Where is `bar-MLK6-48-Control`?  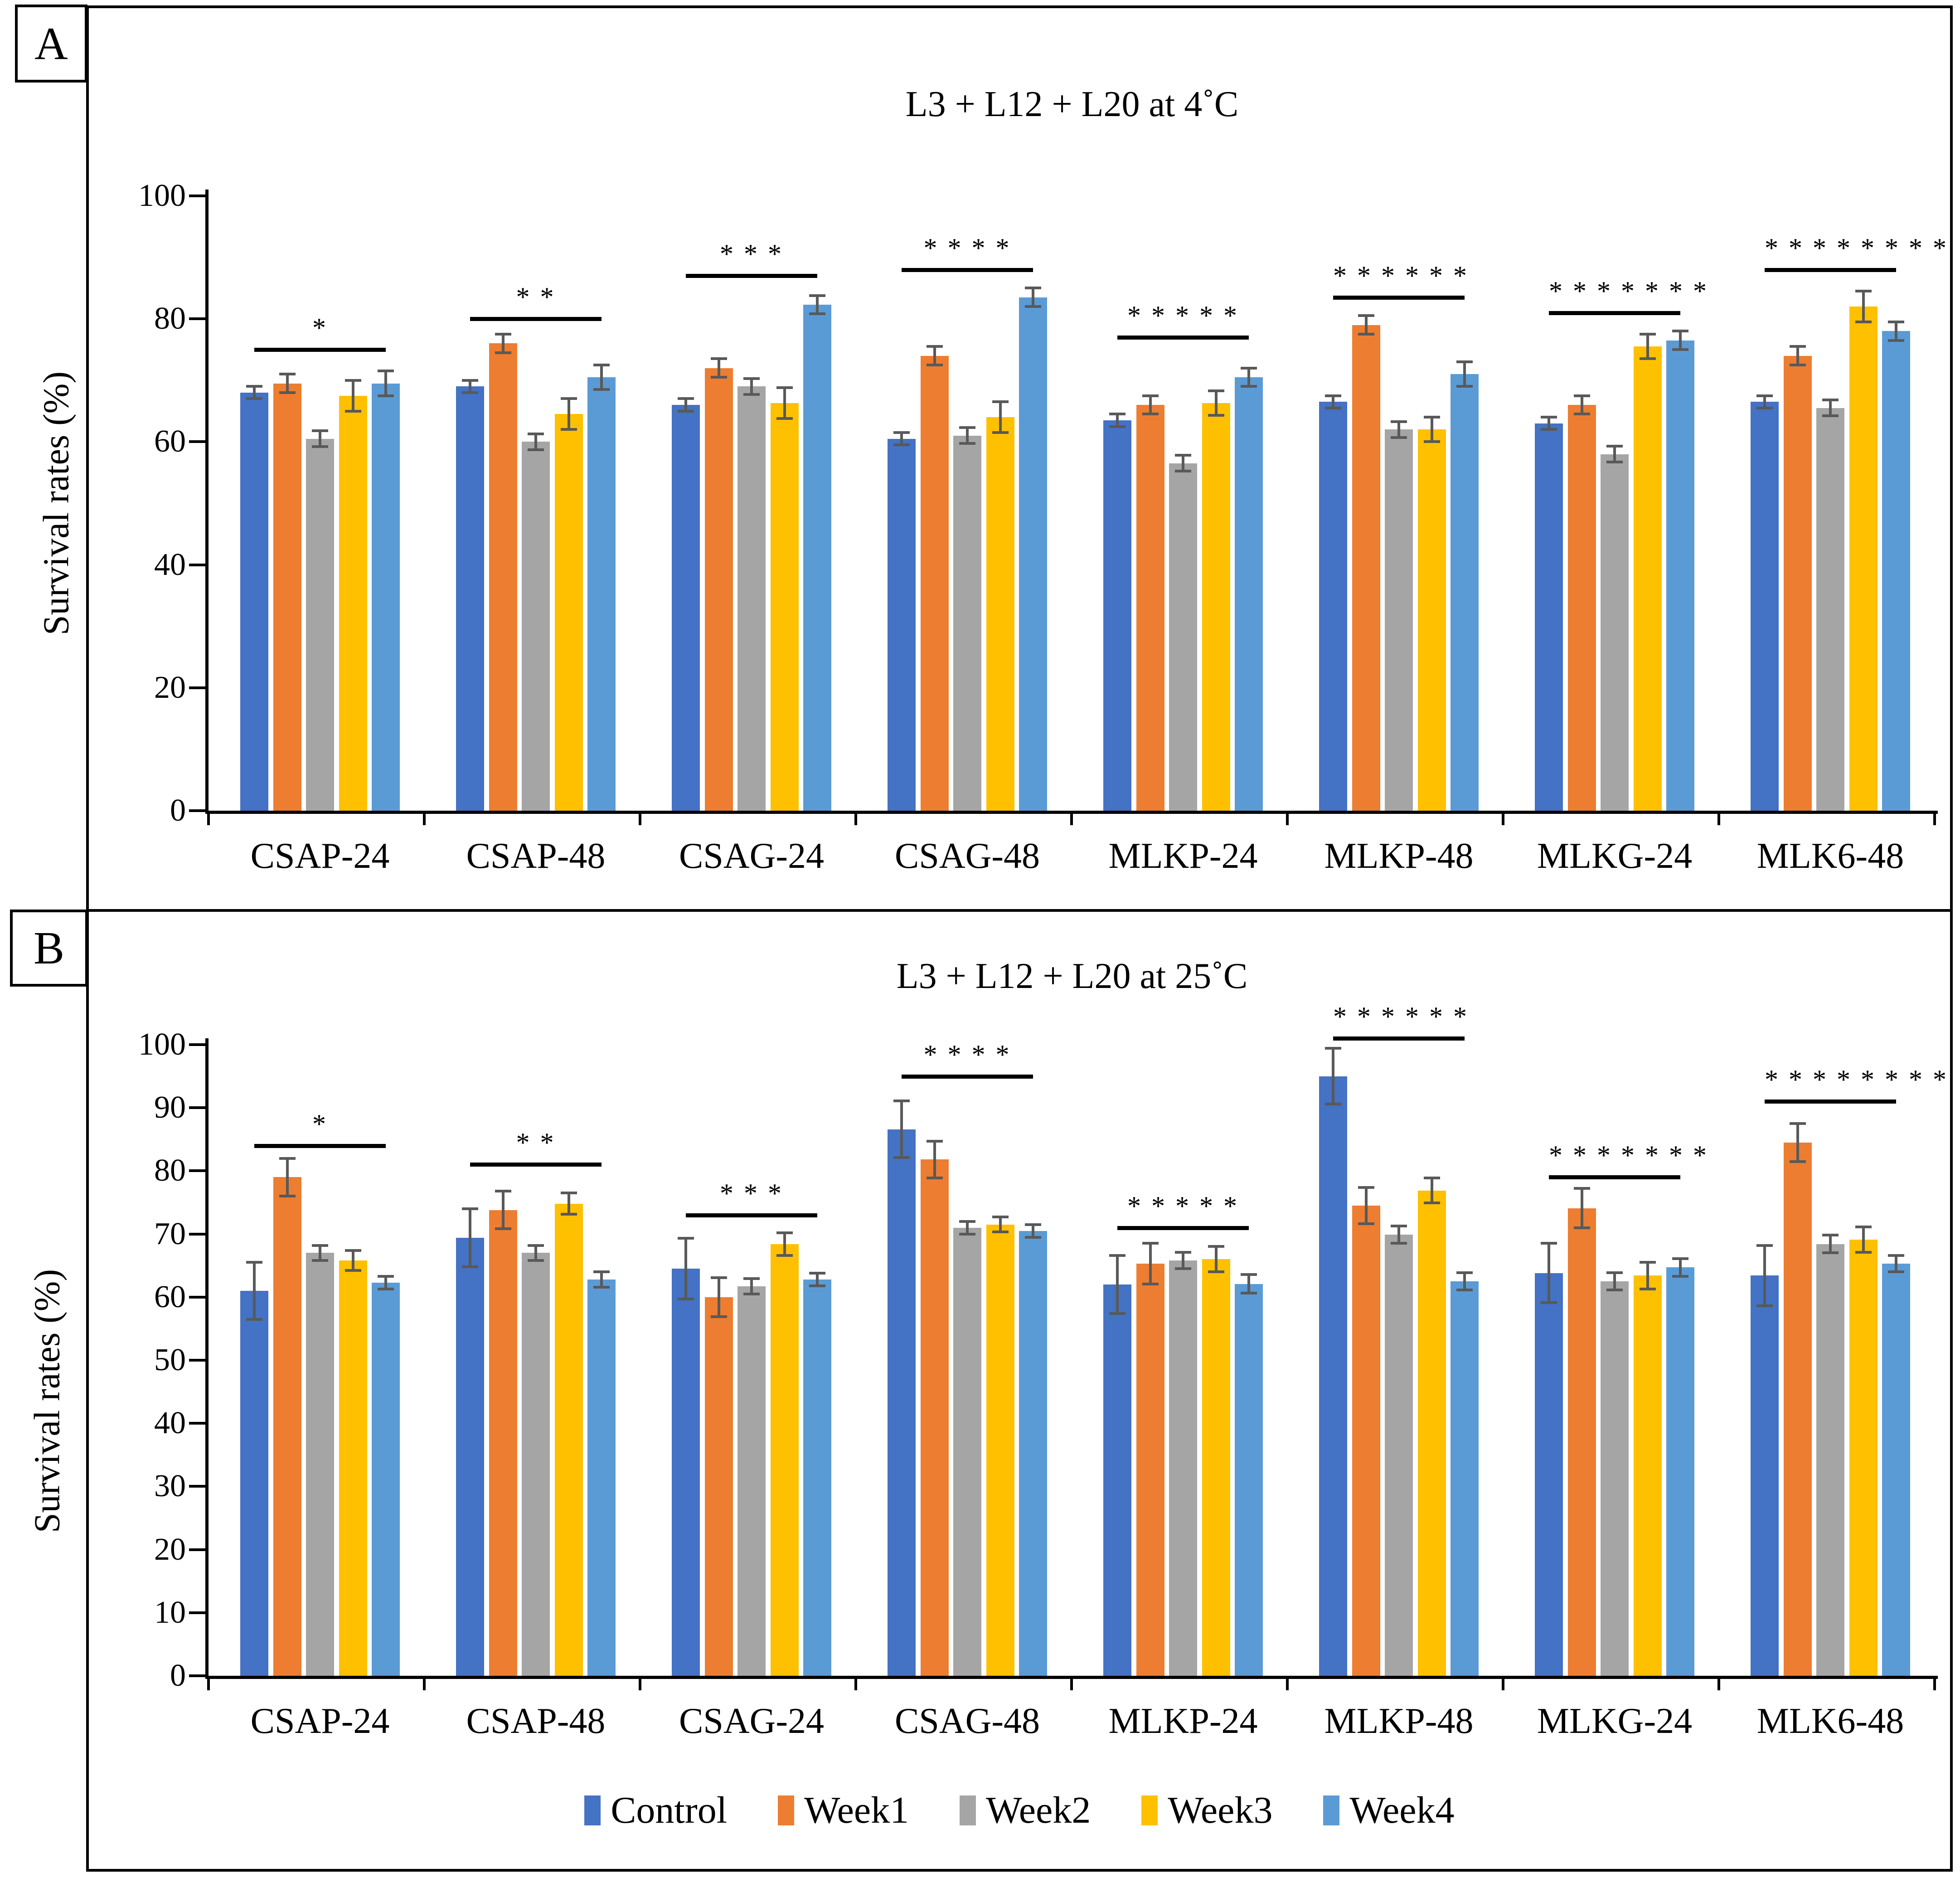 bar-MLK6-48-Control is located at coordinates (1765, 1475).